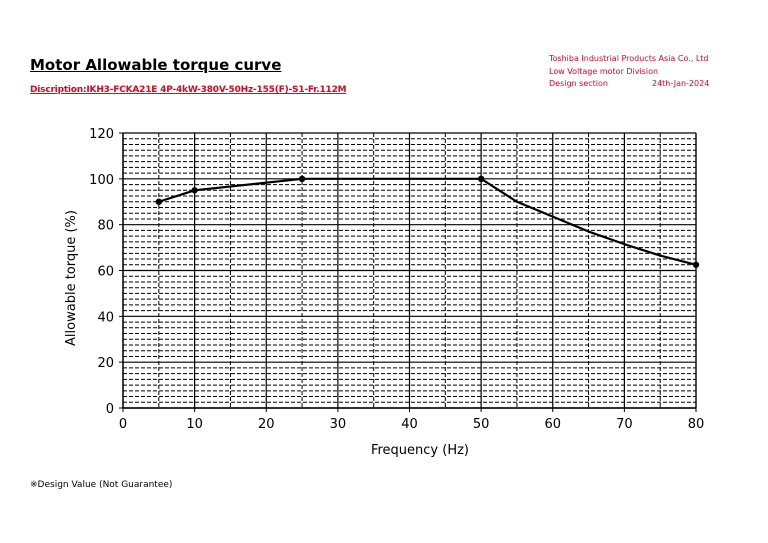  Describe the element at coordinates (105, 272) in the screenshot. I see `y-tick-label: 60` at that location.